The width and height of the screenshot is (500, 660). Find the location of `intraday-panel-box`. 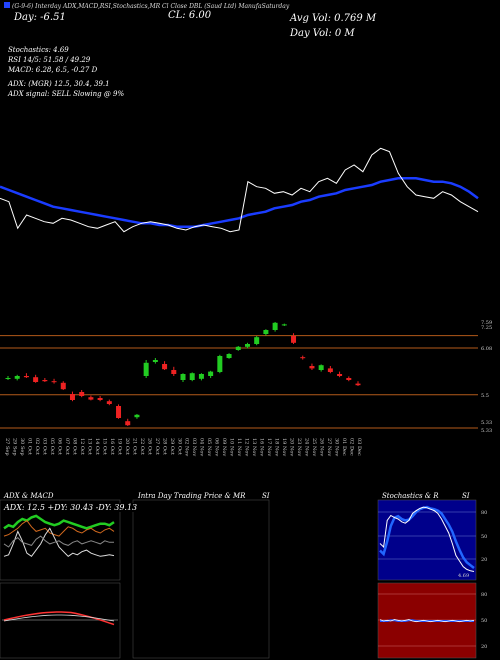

intraday-panel-box is located at coordinates (201, 579).